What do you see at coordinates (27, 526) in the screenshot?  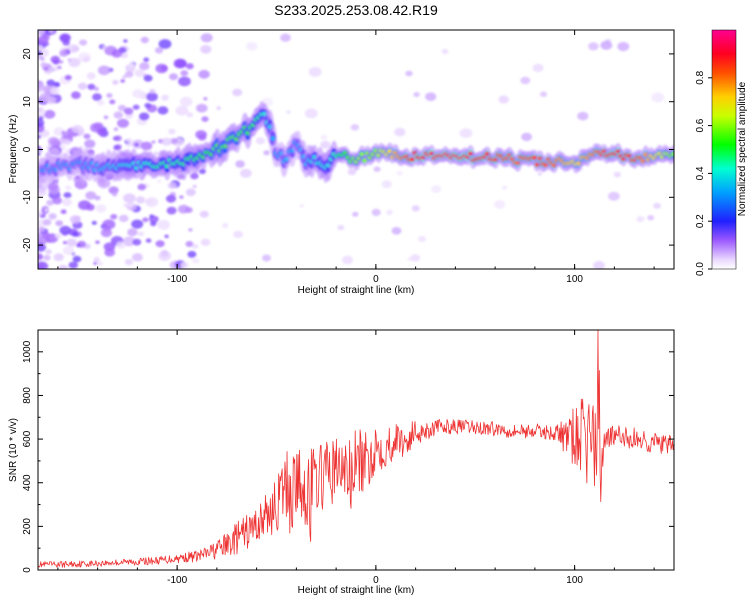 I see `y-tick-label: 200` at bounding box center [27, 526].